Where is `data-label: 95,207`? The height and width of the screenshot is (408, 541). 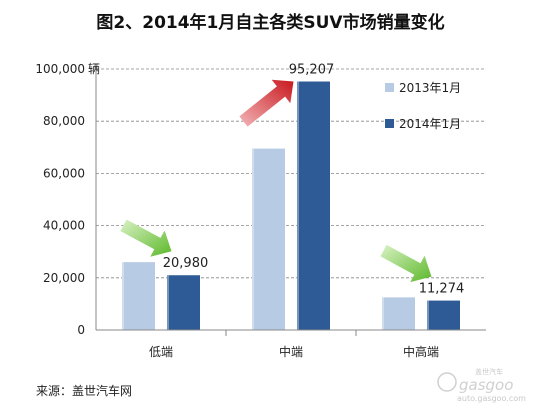 data-label: 95,207 is located at coordinates (312, 70).